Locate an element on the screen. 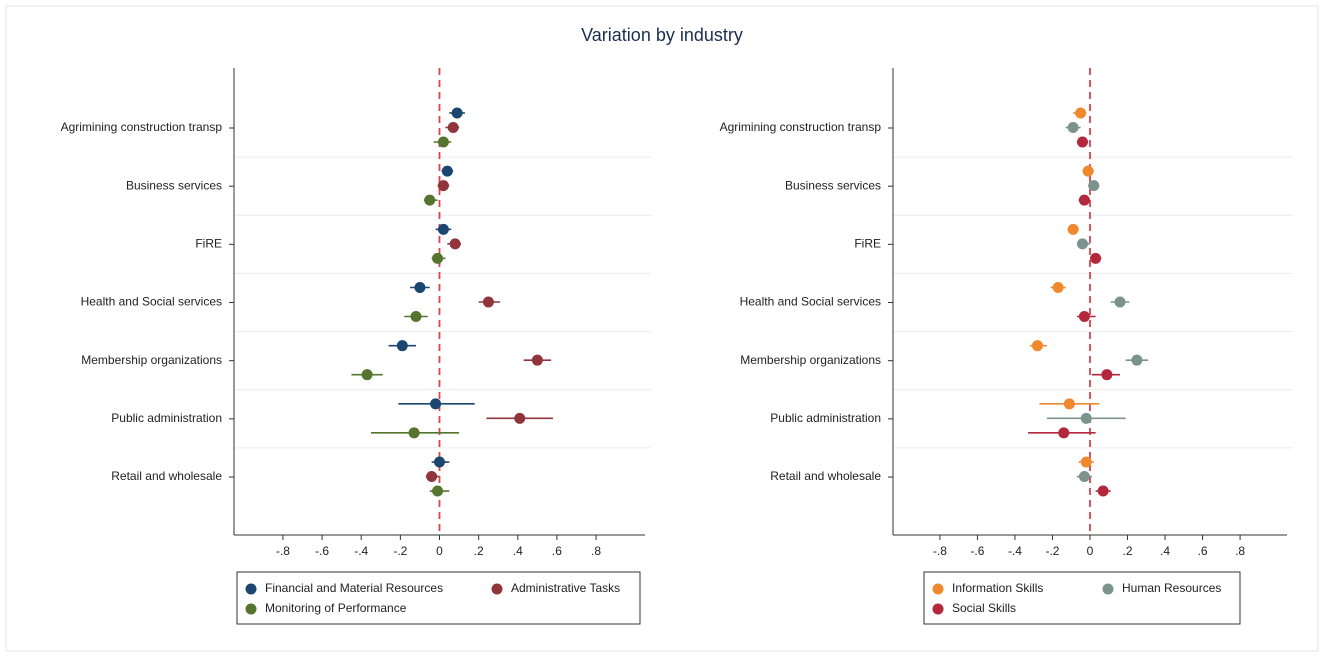 This screenshot has height=657, width=1324. legend-label: Monitoring of Performance is located at coordinates (336, 608).